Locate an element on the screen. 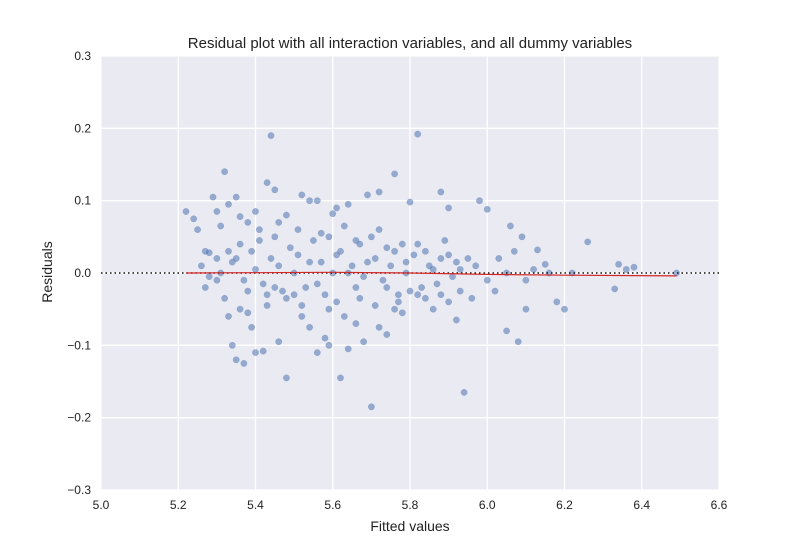  y-tick-label: 0.3 is located at coordinates (82, 56).